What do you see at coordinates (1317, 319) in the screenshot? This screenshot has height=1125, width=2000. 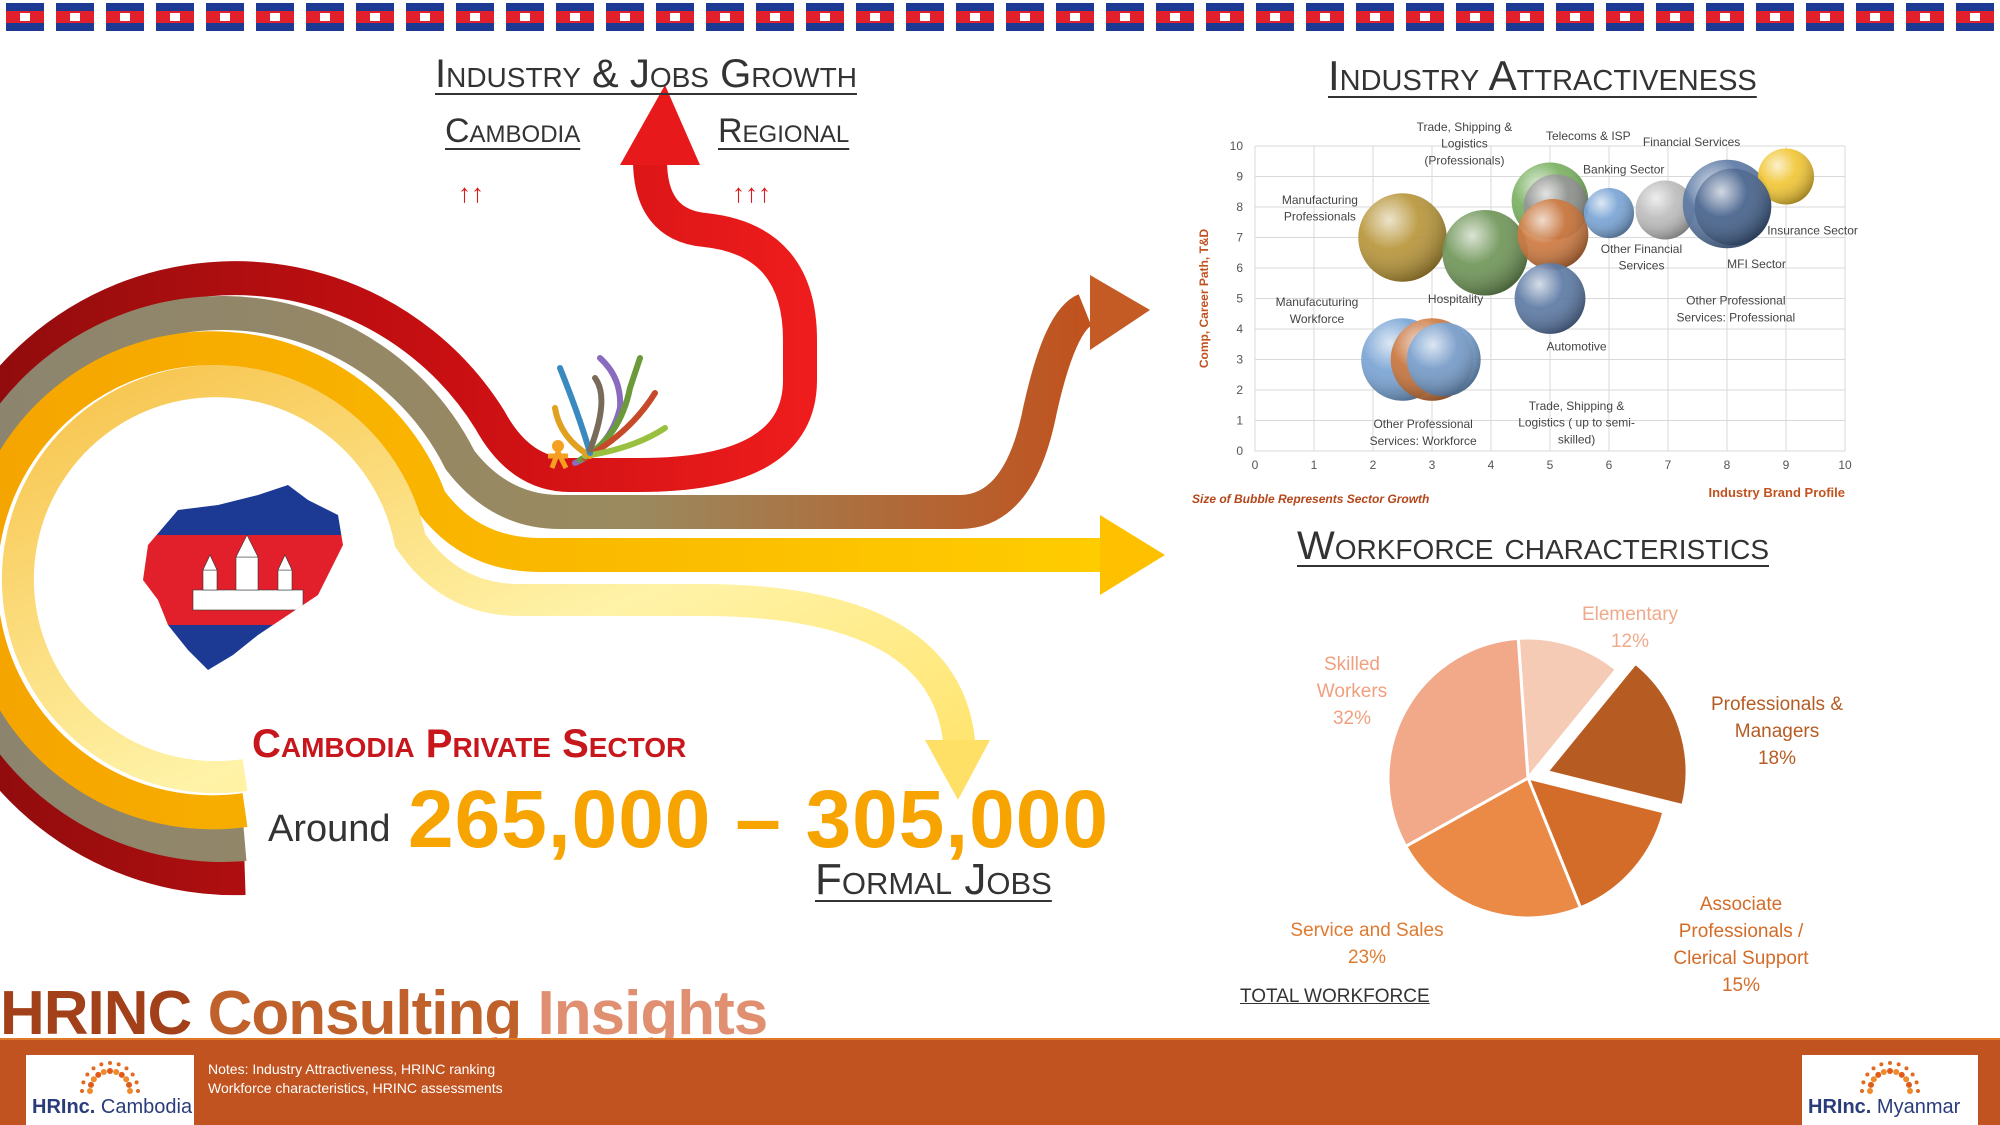 I see `bubble-label: Workforce` at bounding box center [1317, 319].